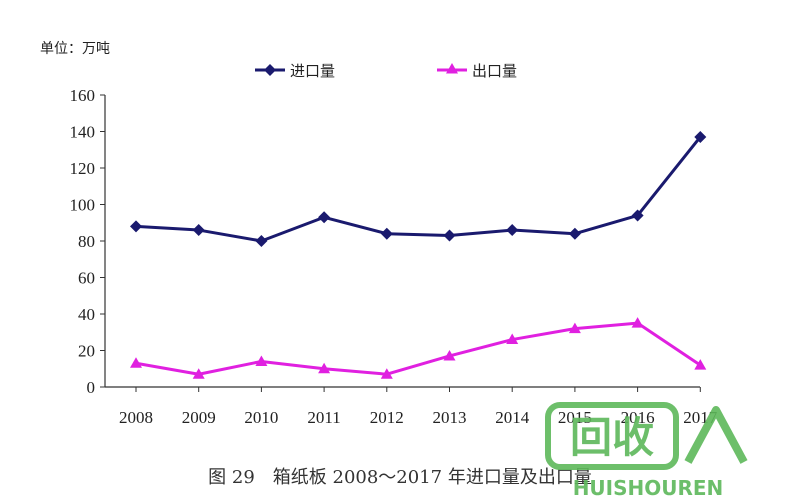  I want to click on y-tick-label: 20, so click(86, 351).